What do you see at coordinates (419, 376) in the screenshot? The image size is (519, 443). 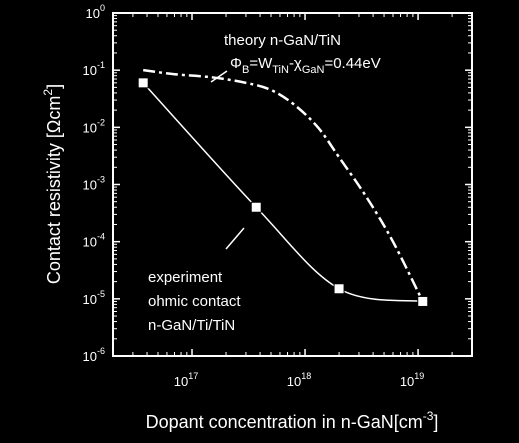 I see `x-tick-exp: 19` at bounding box center [419, 376].